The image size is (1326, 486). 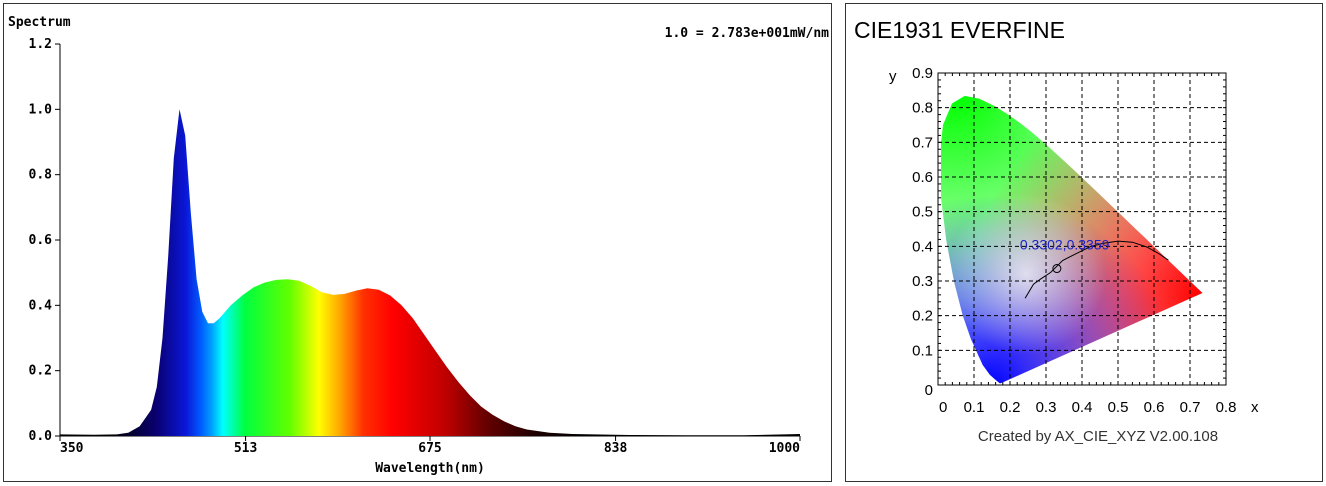 I want to click on x-tick-label: 838, so click(x=616, y=448).